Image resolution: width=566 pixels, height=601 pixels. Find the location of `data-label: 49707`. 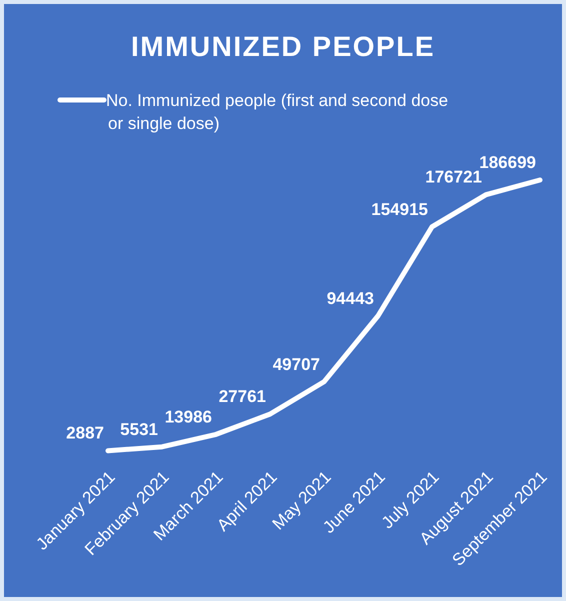

data-label: 49707 is located at coordinates (296, 364).